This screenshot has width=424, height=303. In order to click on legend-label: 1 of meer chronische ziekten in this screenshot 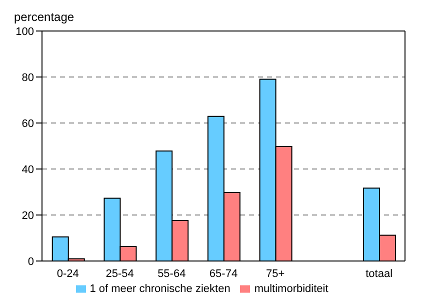, I will do `click(160, 289)`.